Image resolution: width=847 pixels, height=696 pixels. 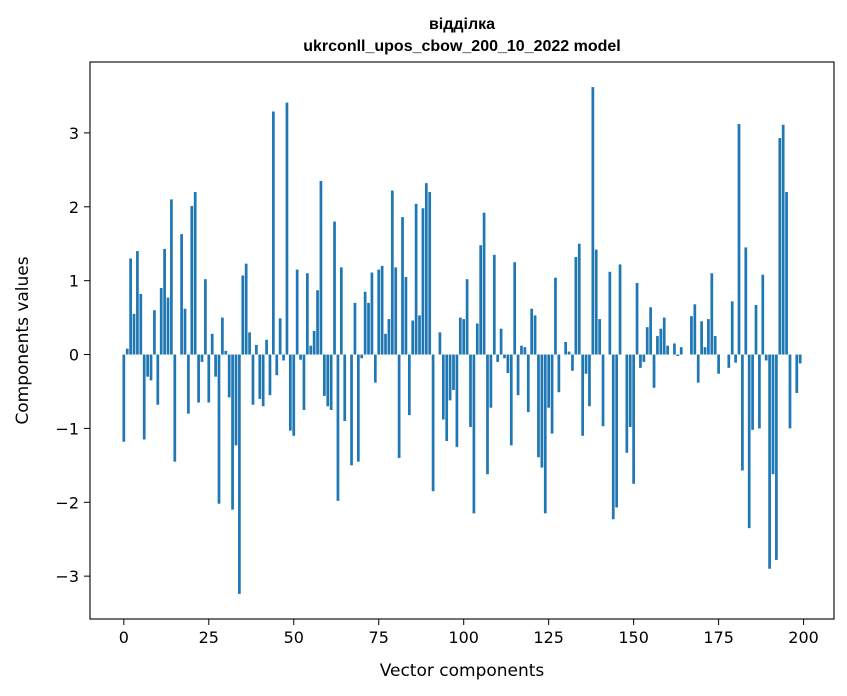 What do you see at coordinates (124, 637) in the screenshot?
I see `x-tick-label: 0` at bounding box center [124, 637].